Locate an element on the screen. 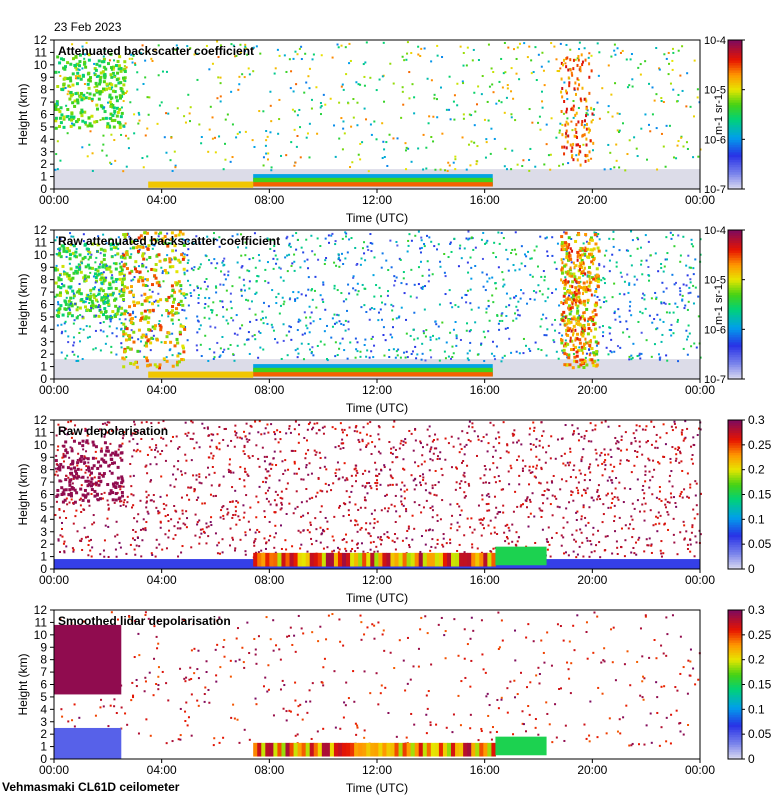  colorbar-frame is located at coordinates (735, 114).